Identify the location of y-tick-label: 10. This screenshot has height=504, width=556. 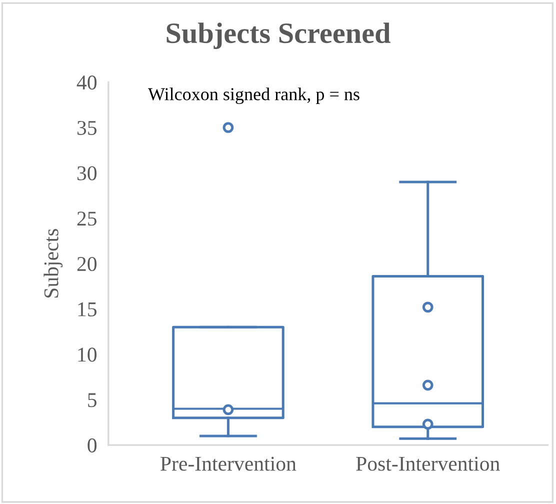
(87, 355).